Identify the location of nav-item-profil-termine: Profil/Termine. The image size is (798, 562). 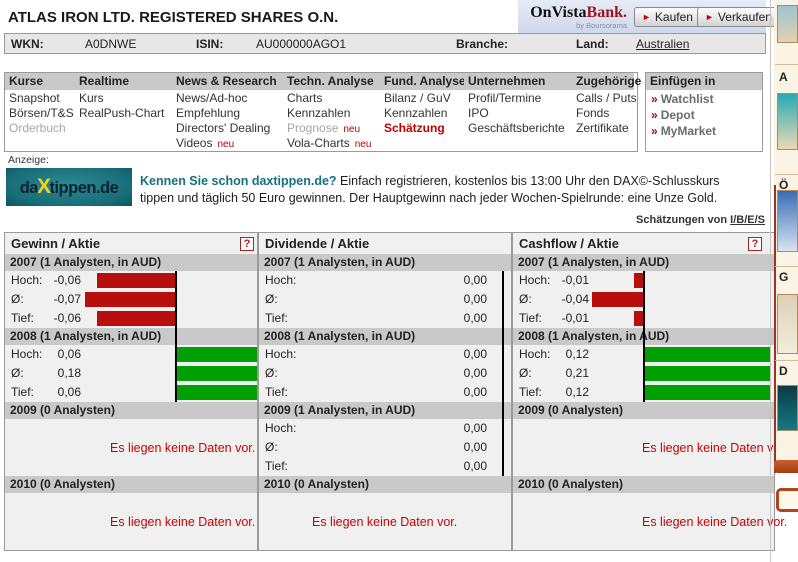
(518, 97).